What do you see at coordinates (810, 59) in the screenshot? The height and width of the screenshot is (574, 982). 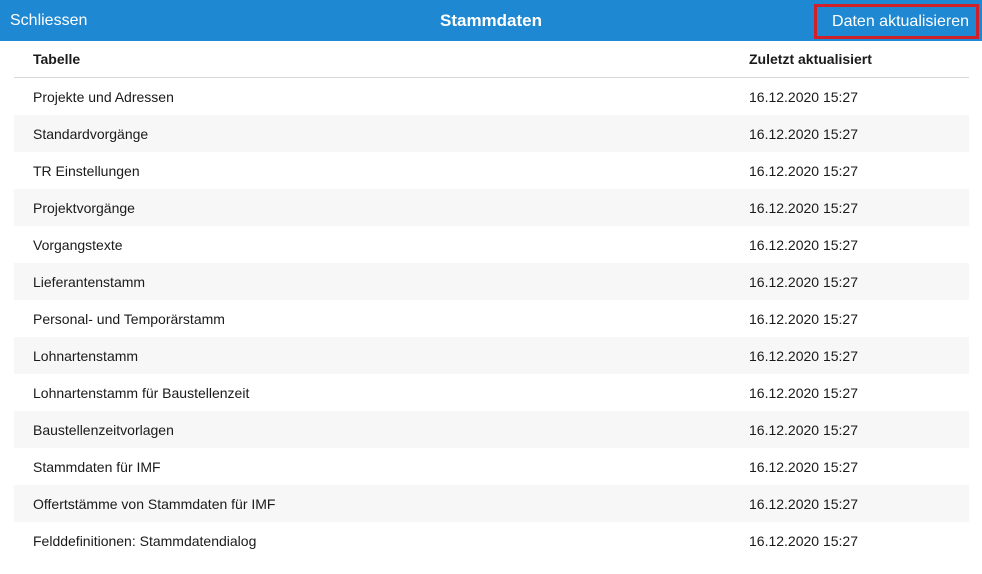 I see `column-header-last-updated: Zuletzt aktualisiert` at bounding box center [810, 59].